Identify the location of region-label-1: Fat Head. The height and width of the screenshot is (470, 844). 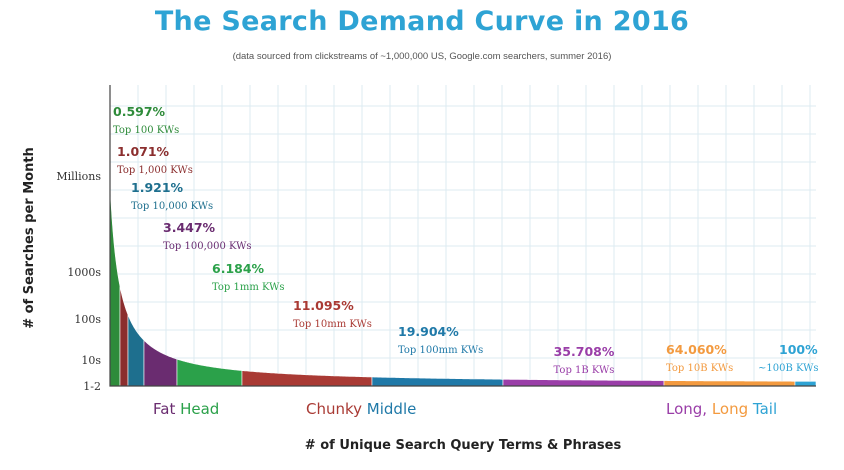
(186, 409).